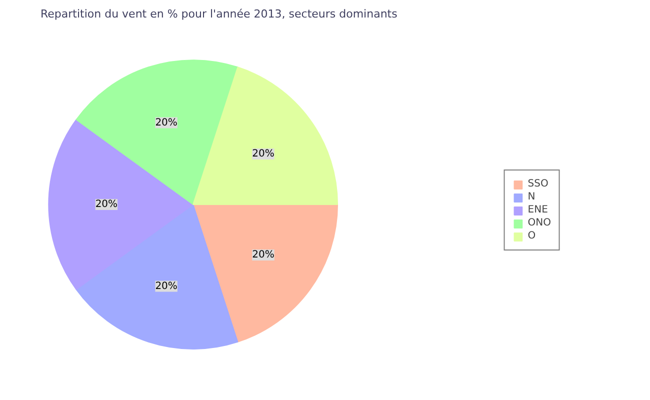 Image resolution: width=650 pixels, height=400 pixels. I want to click on legend-label: ONO, so click(539, 223).